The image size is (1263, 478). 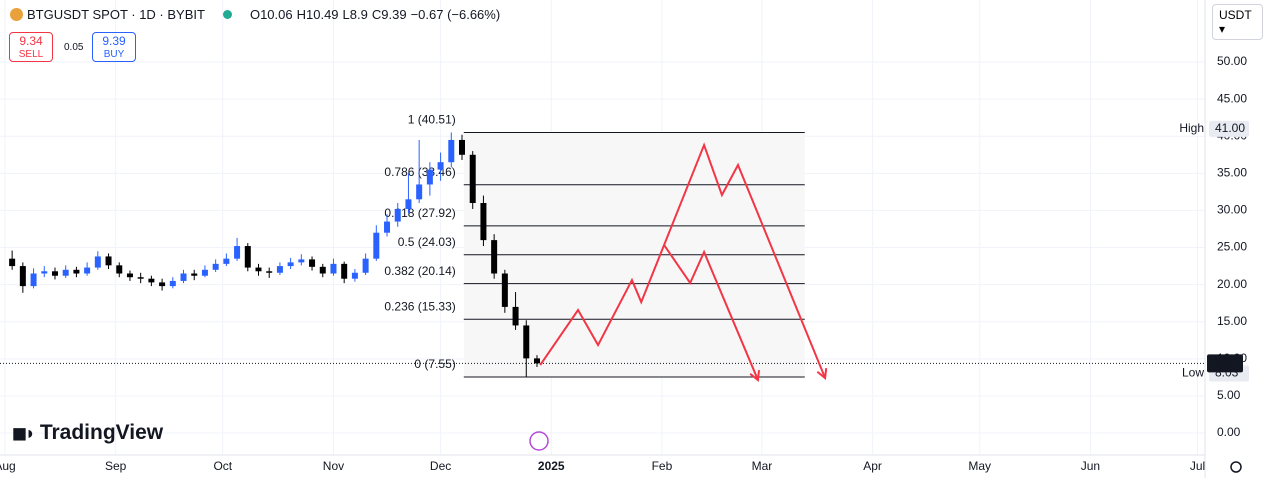 What do you see at coordinates (276, 14) in the screenshot?
I see `ohlc-value: 10.06` at bounding box center [276, 14].